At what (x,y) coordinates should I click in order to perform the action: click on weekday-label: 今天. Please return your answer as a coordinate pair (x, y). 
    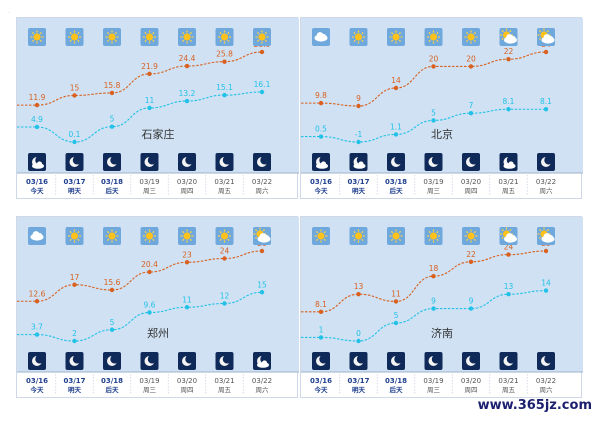
    Looking at the image, I should click on (38, 190).